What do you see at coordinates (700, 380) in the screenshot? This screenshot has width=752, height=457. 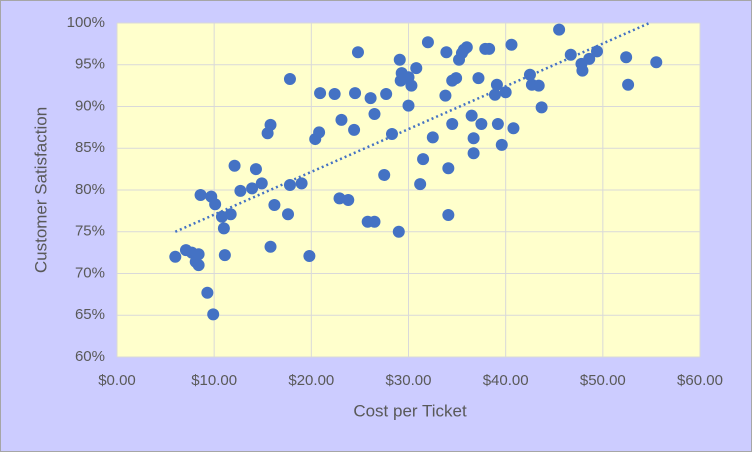 I see `x-tick-label: $60.00` at bounding box center [700, 380].